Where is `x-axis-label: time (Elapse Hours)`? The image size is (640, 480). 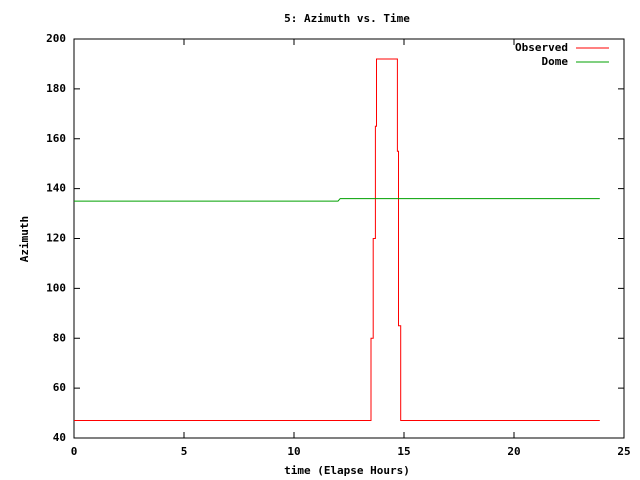
x-axis-label: time (Elapse Hours) is located at coordinates (347, 470).